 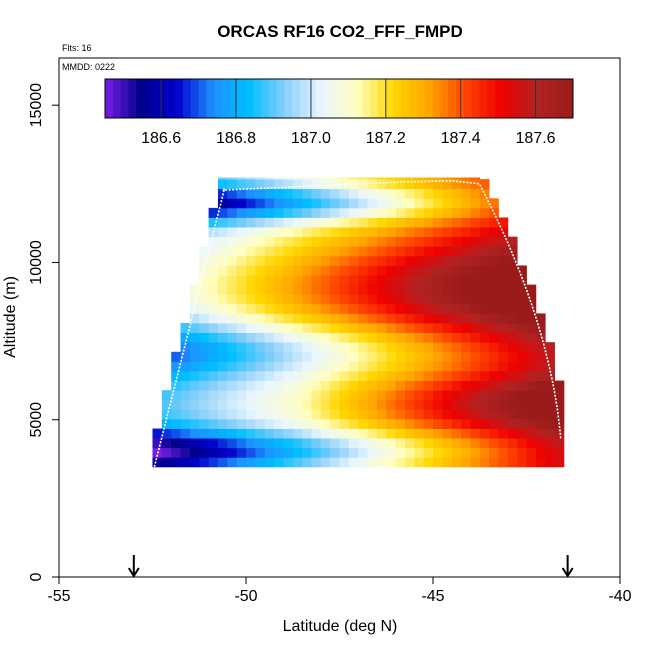 I want to click on colorbar-tick-label: 186.8, so click(x=236, y=138).